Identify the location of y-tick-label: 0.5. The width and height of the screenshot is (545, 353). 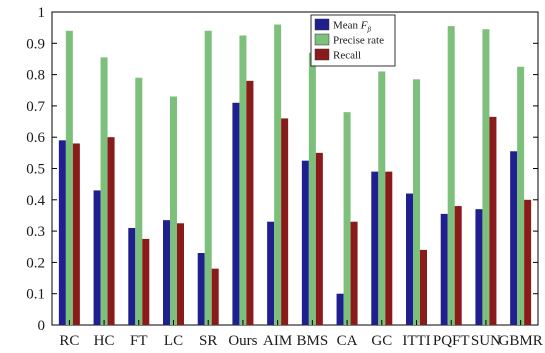
(35, 170).